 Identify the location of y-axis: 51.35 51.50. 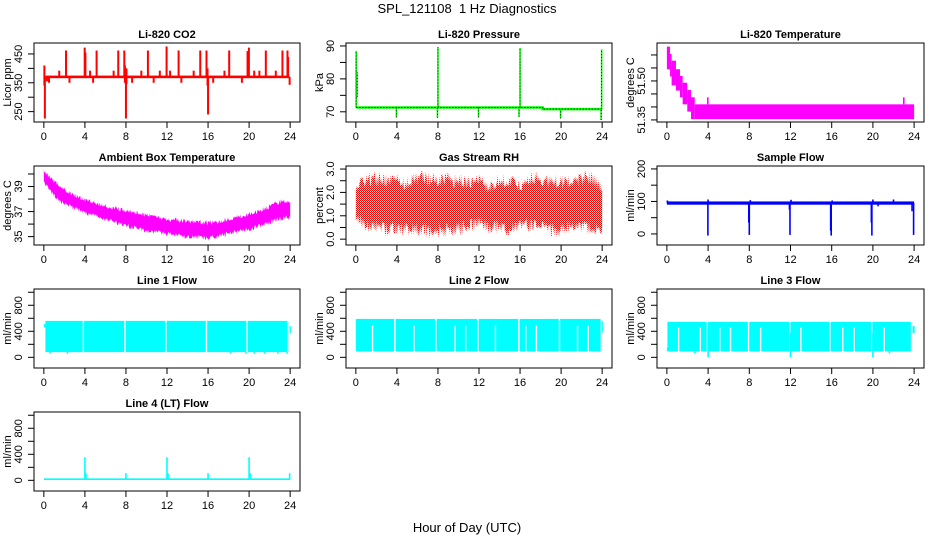
(646, 94).